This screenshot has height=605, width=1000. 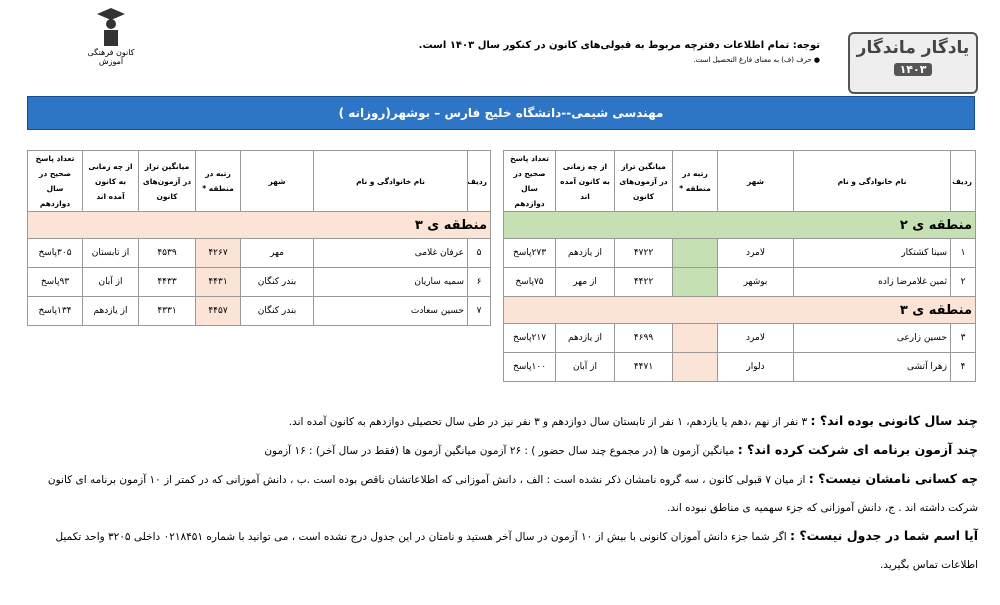 I want to click on brand-name: یادگار ماندگار, so click(x=913, y=48).